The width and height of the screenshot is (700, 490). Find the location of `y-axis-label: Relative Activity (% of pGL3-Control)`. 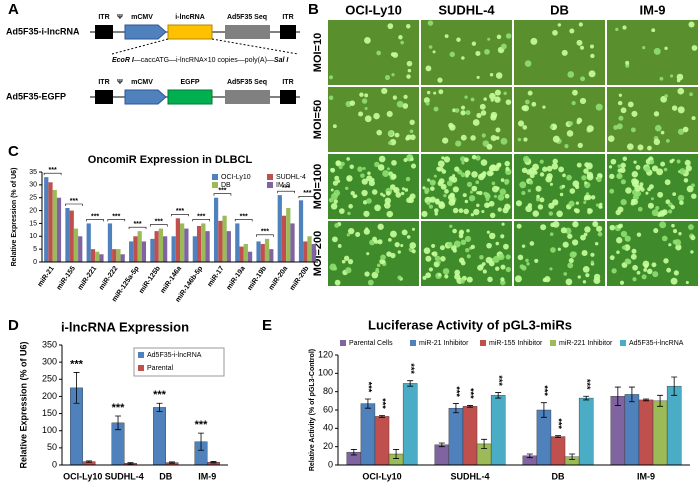

y-axis-label: Relative Activity (% of pGL3-Control) is located at coordinates (312, 410).